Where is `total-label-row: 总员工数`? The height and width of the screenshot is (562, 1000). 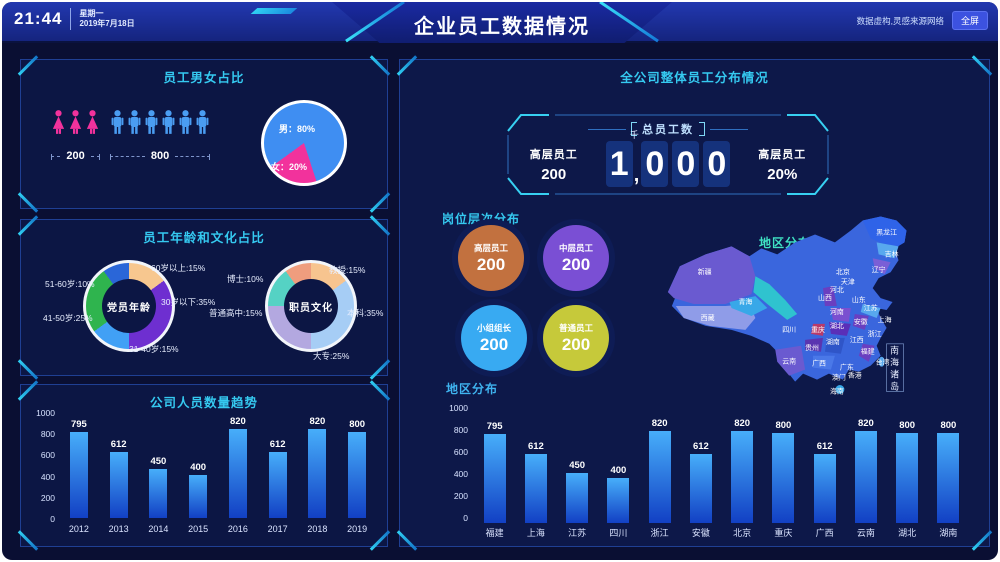 total-label-row: 总员工数 is located at coordinates (668, 129).